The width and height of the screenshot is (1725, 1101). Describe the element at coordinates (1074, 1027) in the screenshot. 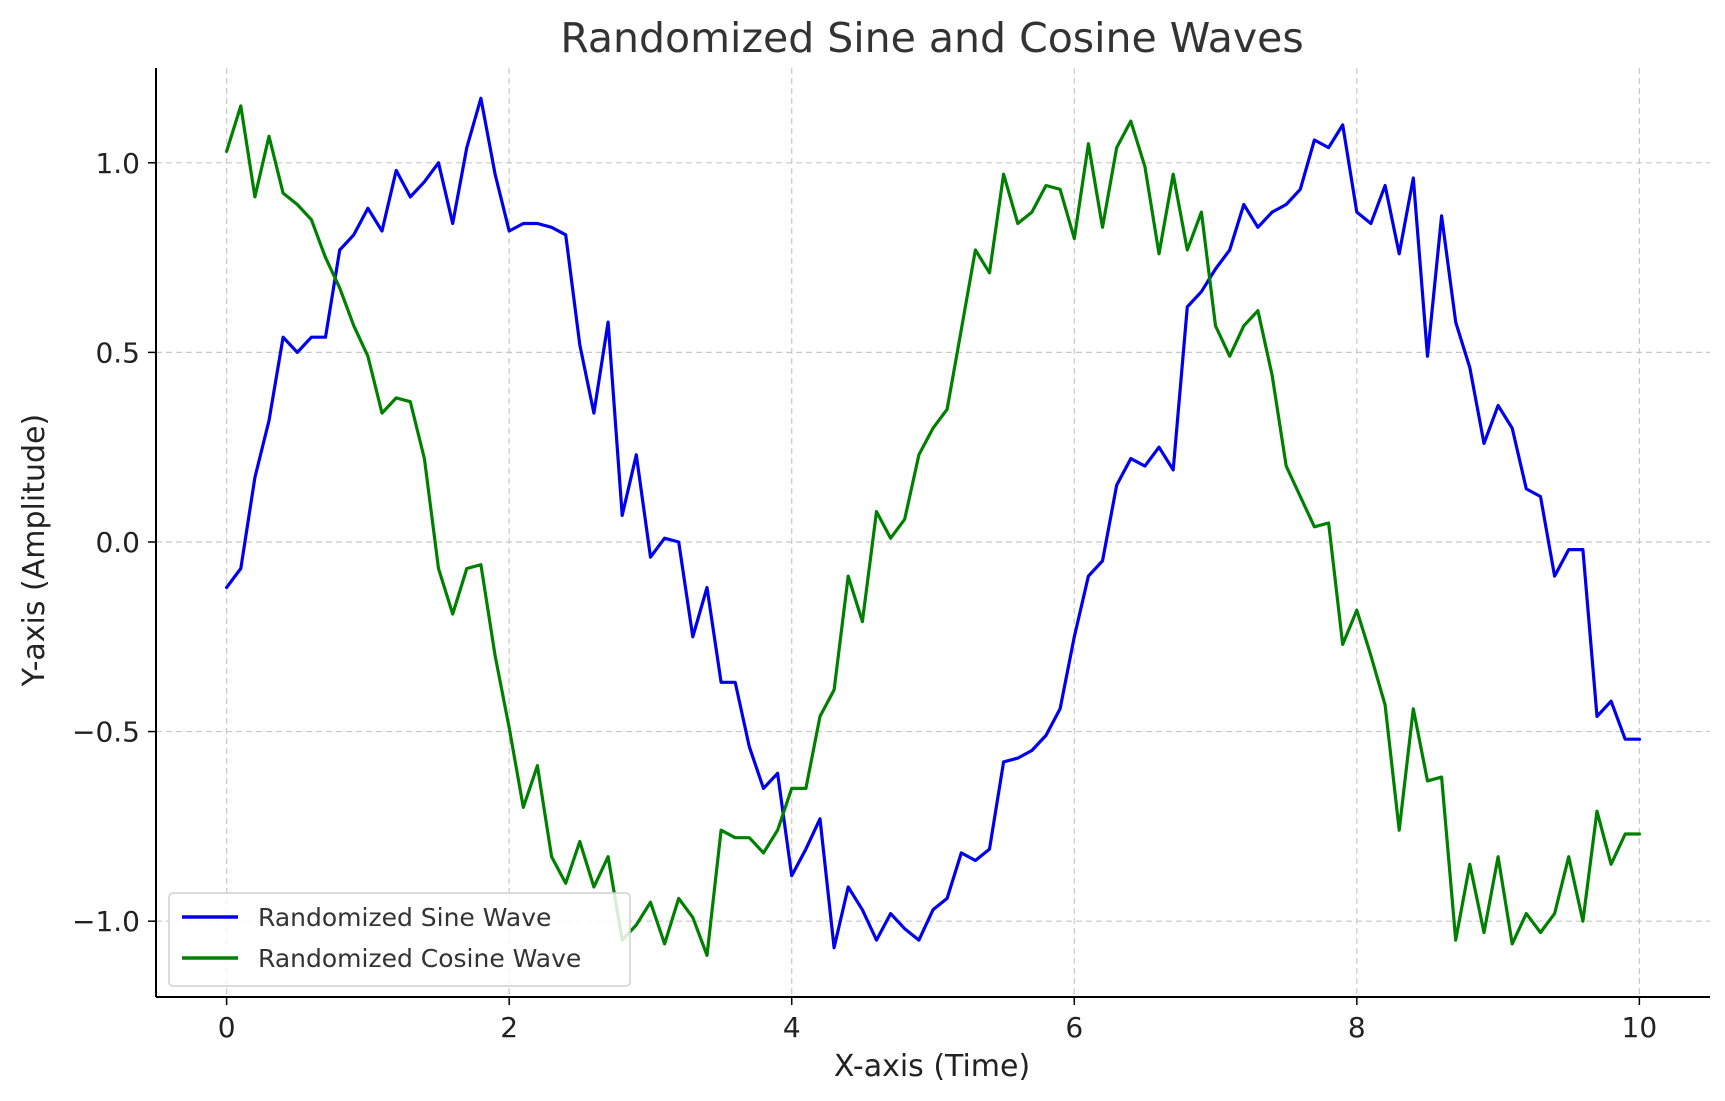

I see `x-tick-label-3: 6` at that location.